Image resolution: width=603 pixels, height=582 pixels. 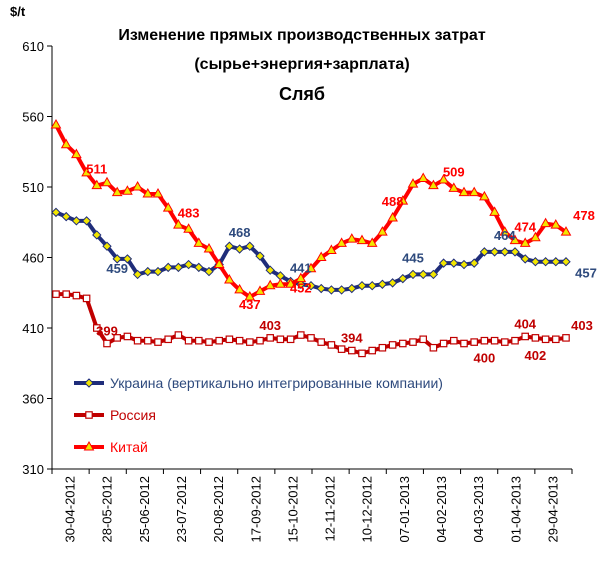 What do you see at coordinates (454, 171) in the screenshot?
I see `data-label: 509` at bounding box center [454, 171].